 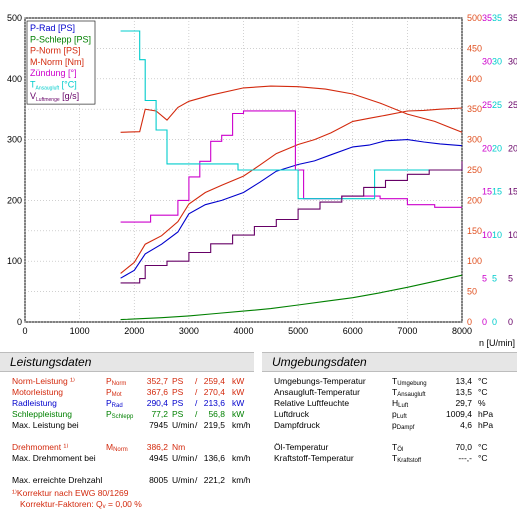 I want to click on y-left-tick-label: 300, so click(x=14, y=140).